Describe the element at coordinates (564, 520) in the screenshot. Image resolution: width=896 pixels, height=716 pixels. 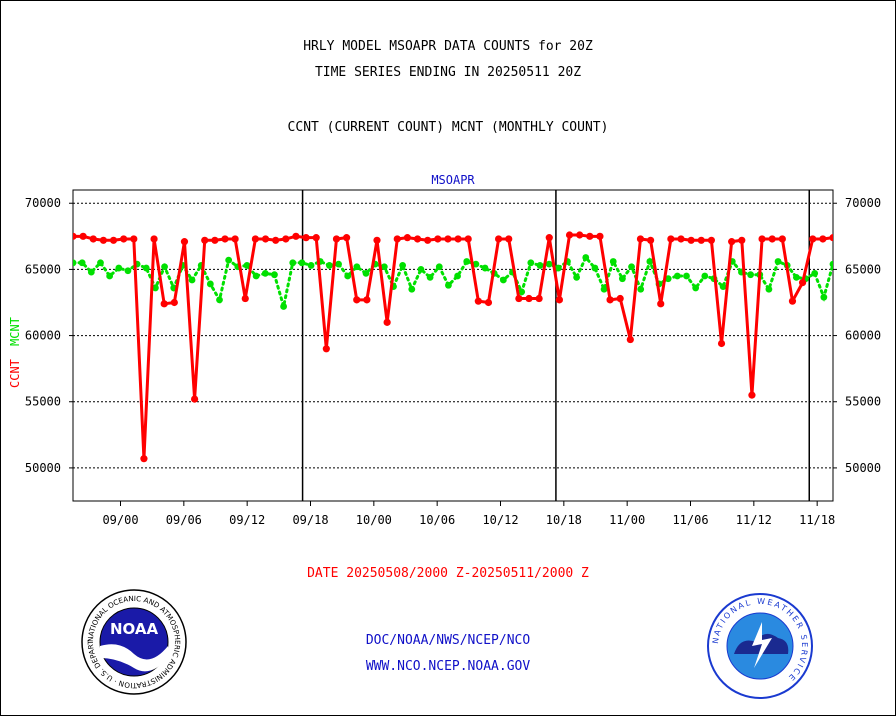
I see `x-tick-label: 10/18` at that location.